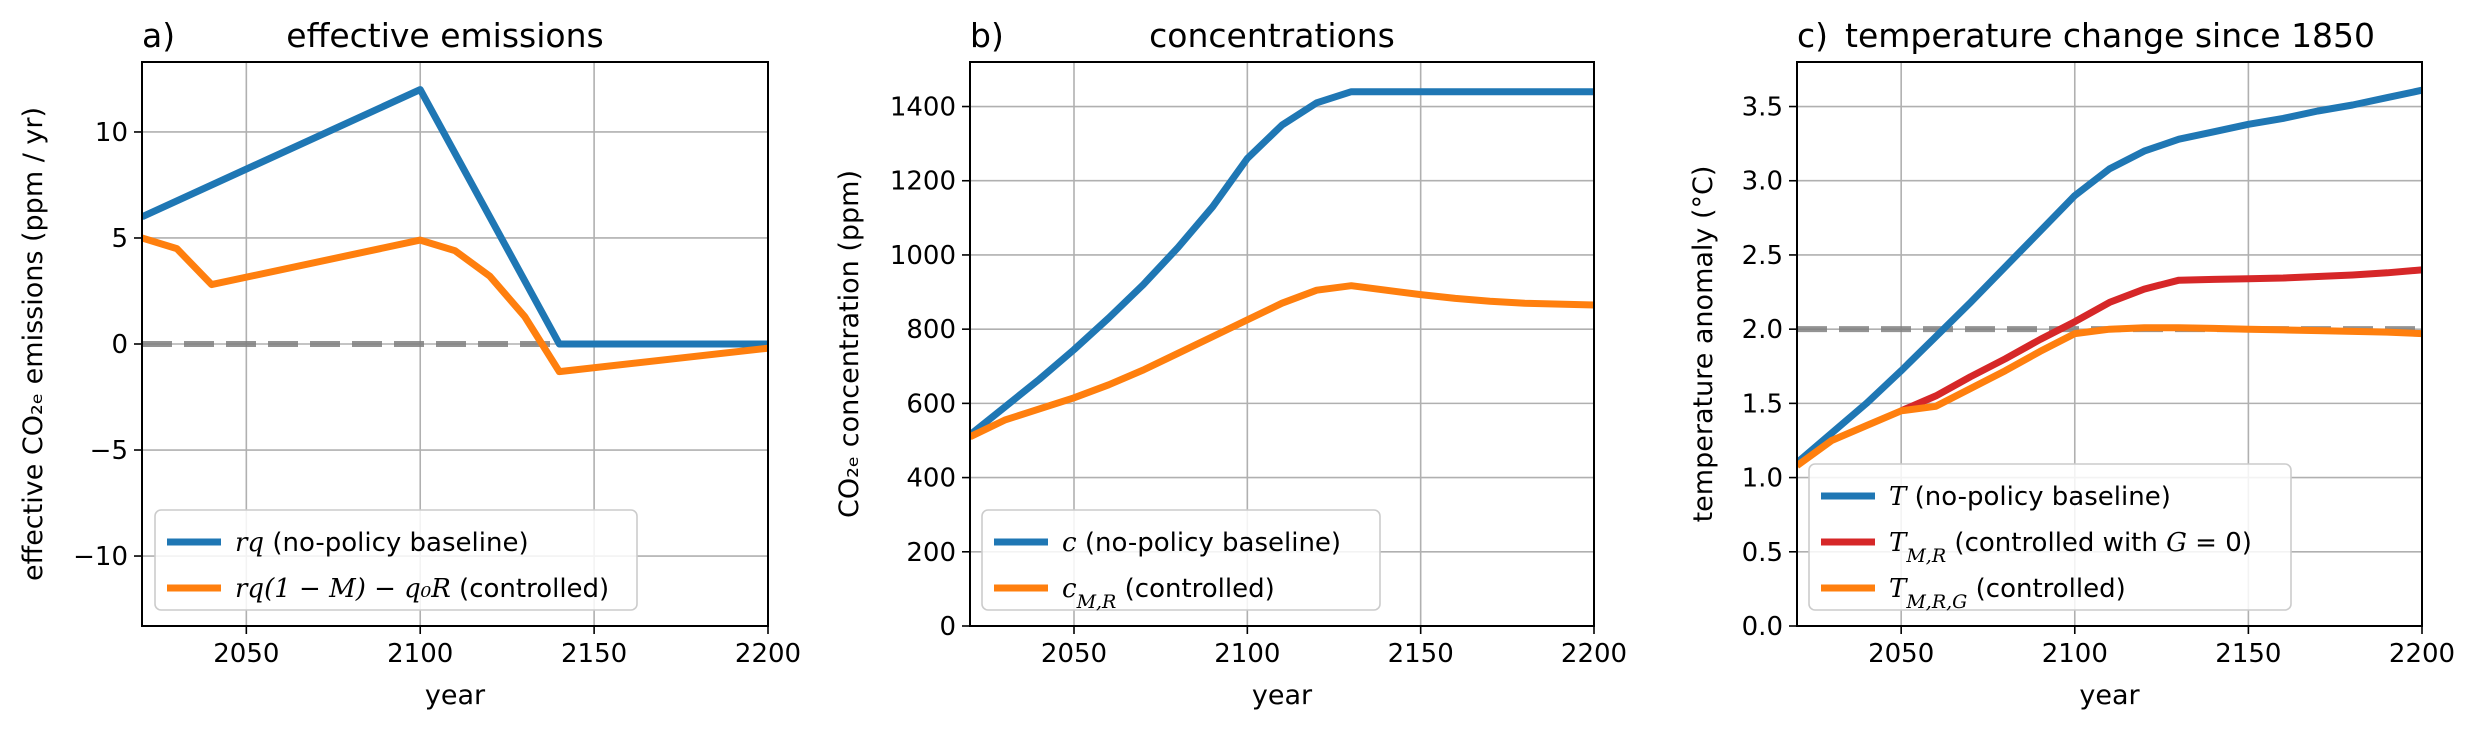  I want to click on y-tick-label: 0.5, so click(1762, 553).